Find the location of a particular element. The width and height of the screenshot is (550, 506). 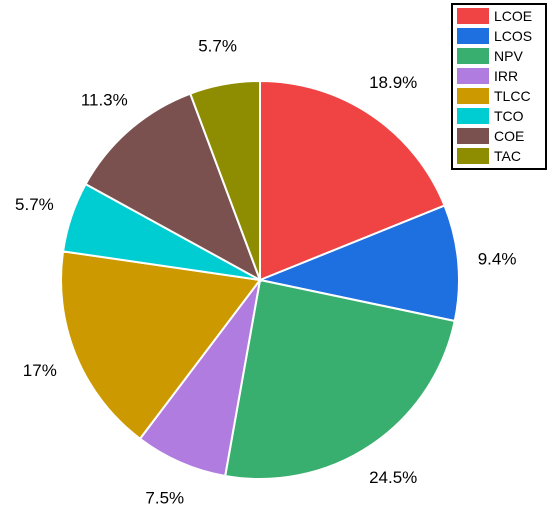

legend-swatch-tco is located at coordinates (473, 116).